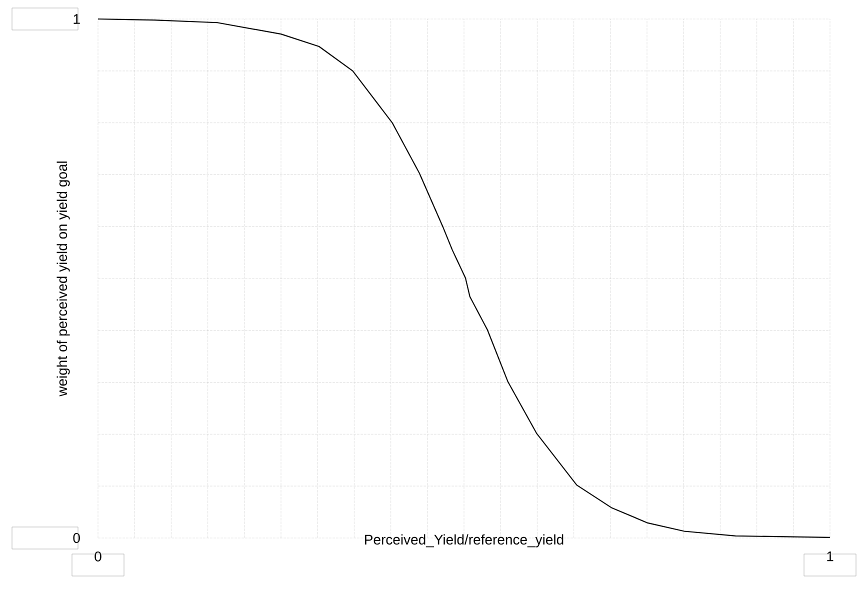 The image size is (868, 595). Describe the element at coordinates (63, 279) in the screenshot. I see `y-axis-title: weight of perceived yield on yield goal` at that location.